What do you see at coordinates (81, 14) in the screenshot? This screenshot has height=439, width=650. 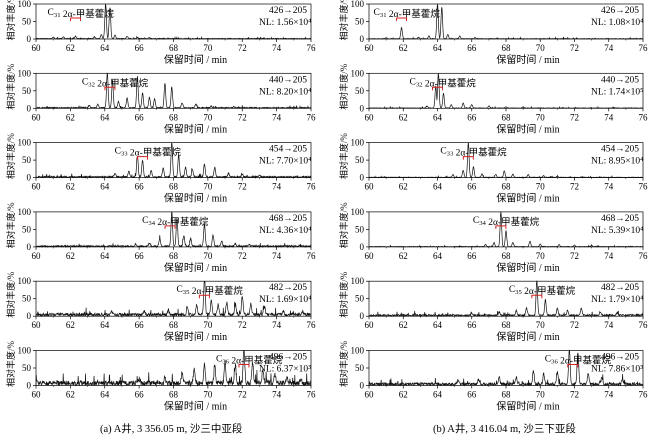 I see `compound-label: C31 2α-甲基藿烷` at bounding box center [81, 14].